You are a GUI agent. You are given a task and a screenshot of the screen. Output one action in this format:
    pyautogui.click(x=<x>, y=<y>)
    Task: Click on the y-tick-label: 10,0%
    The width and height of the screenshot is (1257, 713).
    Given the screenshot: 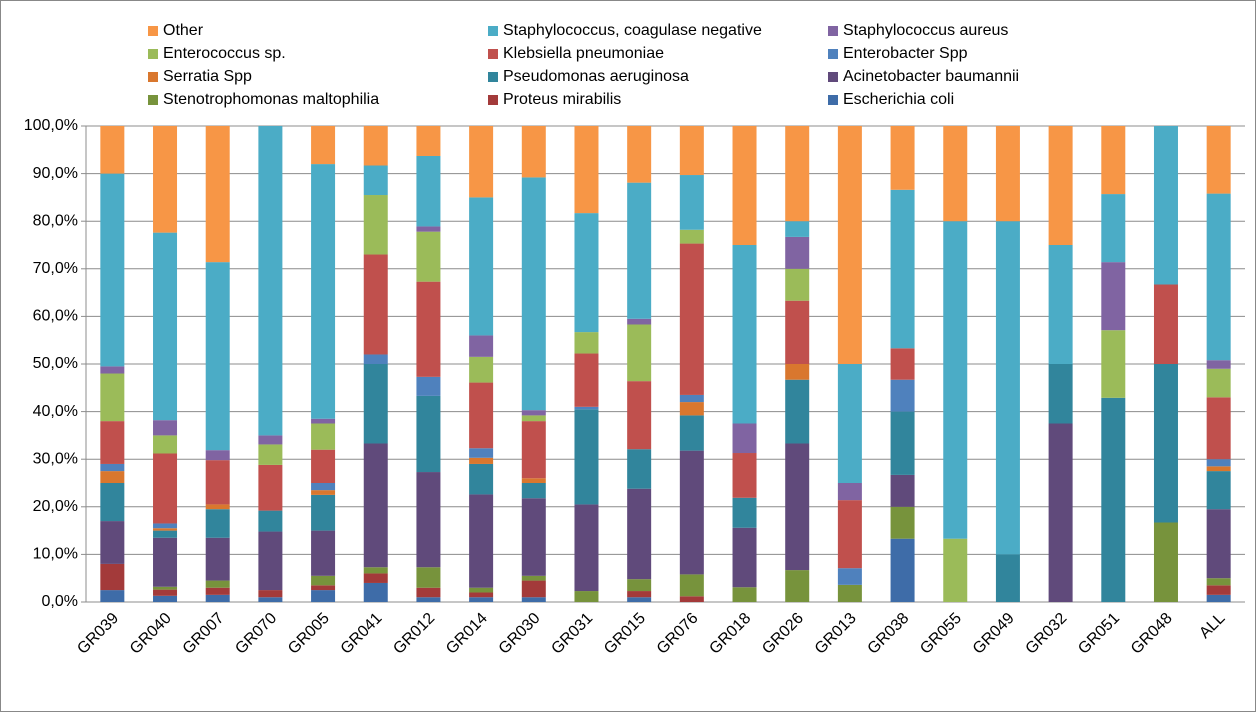 What is the action you would take?
    pyautogui.click(x=55, y=554)
    